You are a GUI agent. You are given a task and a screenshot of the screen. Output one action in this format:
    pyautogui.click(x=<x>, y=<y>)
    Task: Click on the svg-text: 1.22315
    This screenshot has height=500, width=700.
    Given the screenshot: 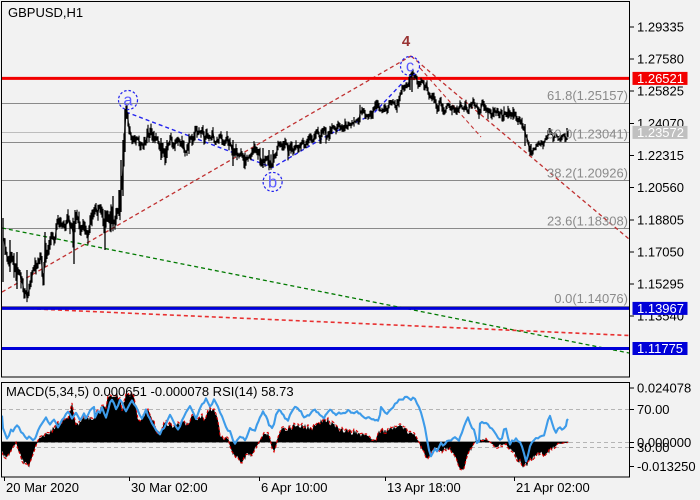 What is the action you would take?
    pyautogui.click(x=660, y=155)
    